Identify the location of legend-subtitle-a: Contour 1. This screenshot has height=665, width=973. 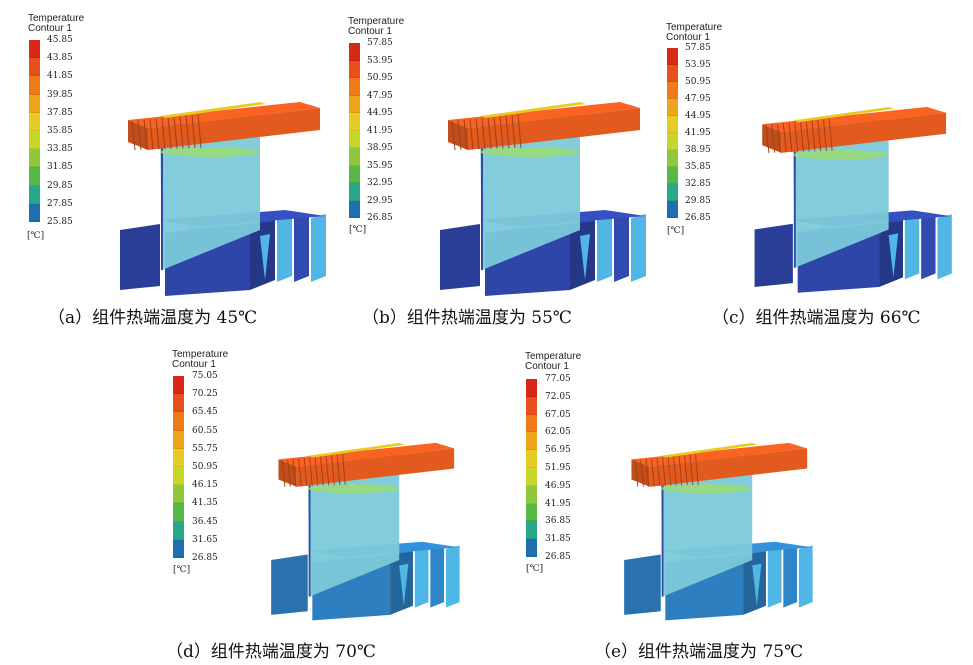
(50, 28).